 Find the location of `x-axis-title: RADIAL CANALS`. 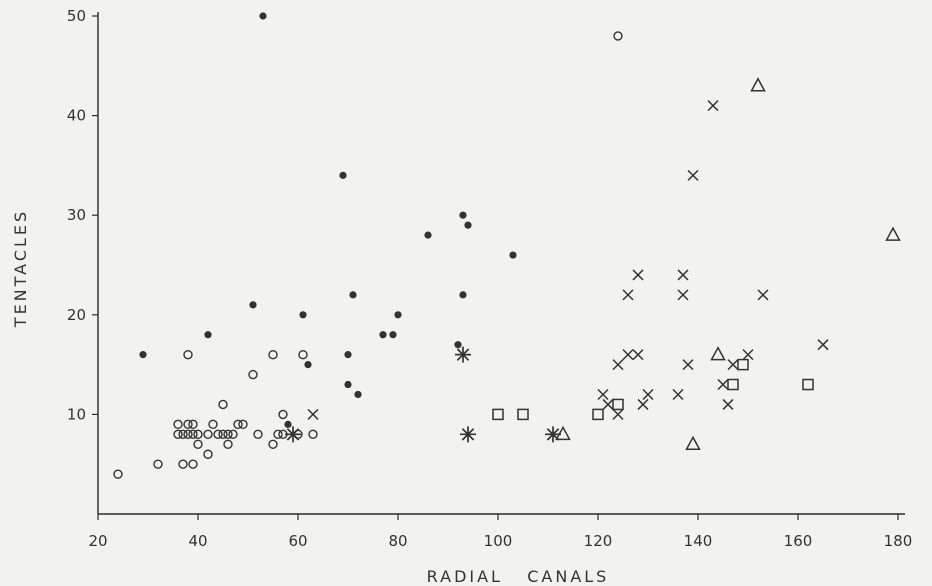

x-axis-title: RADIAL CANALS is located at coordinates (518, 576).